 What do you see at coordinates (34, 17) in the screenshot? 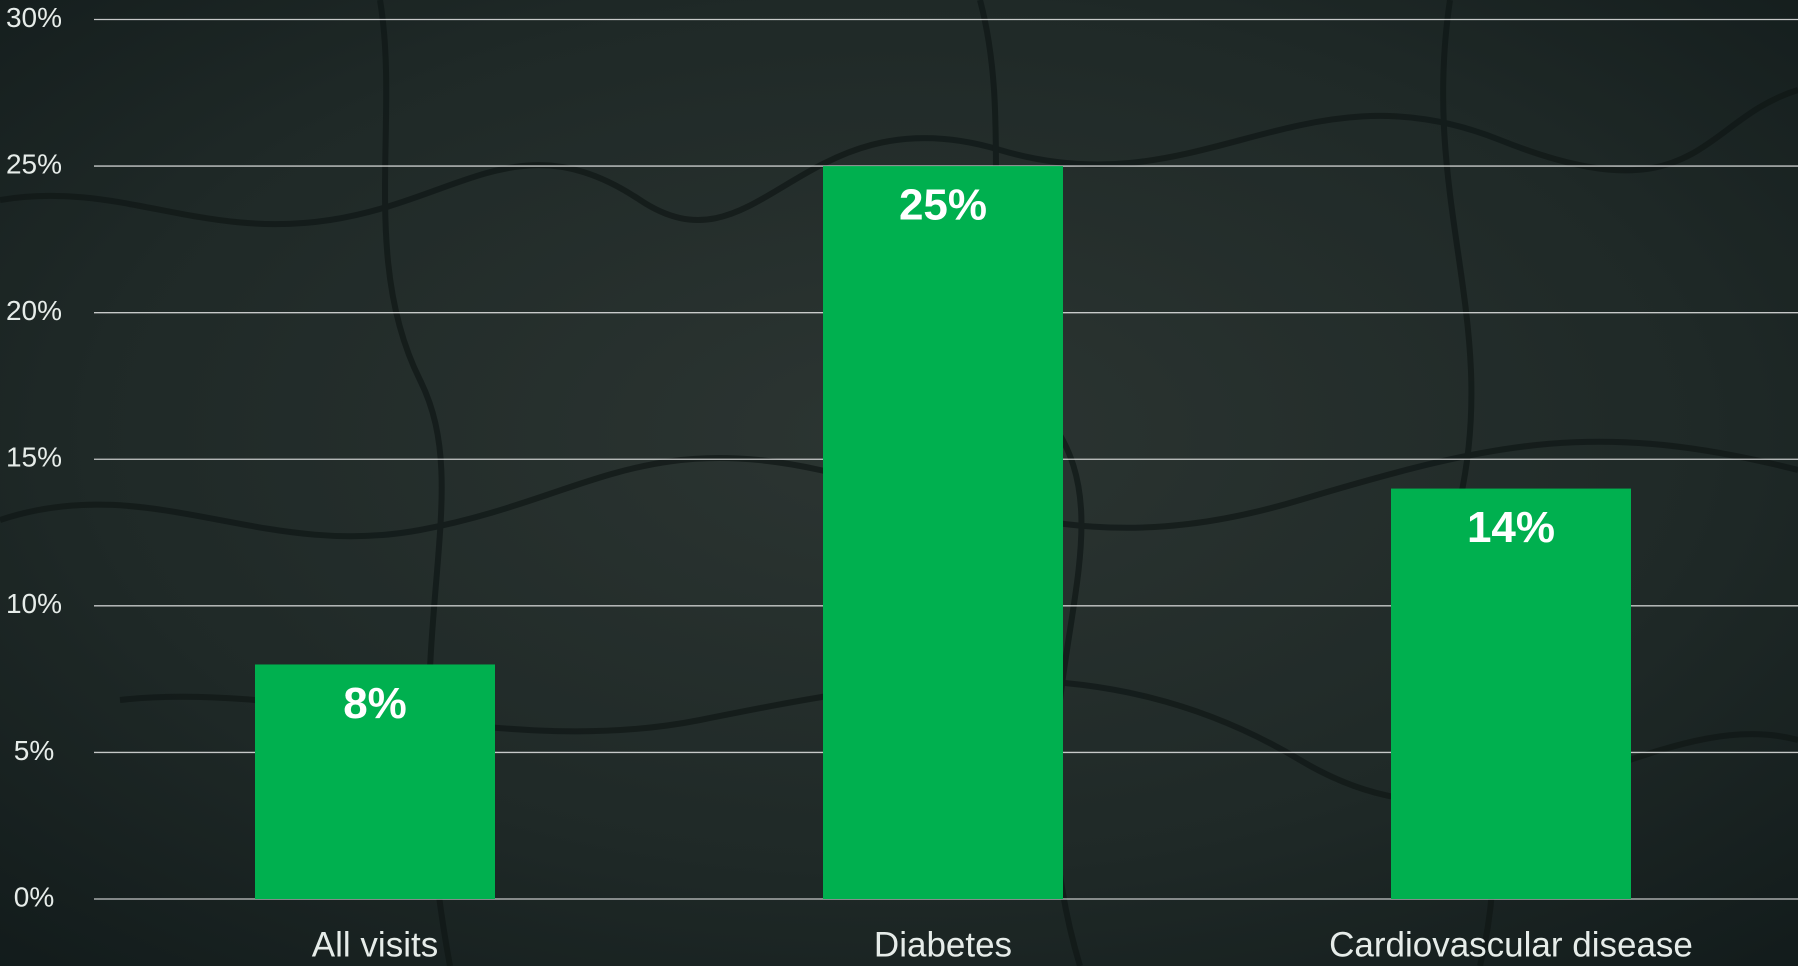
I see `y-tick-label: 30%` at bounding box center [34, 17].